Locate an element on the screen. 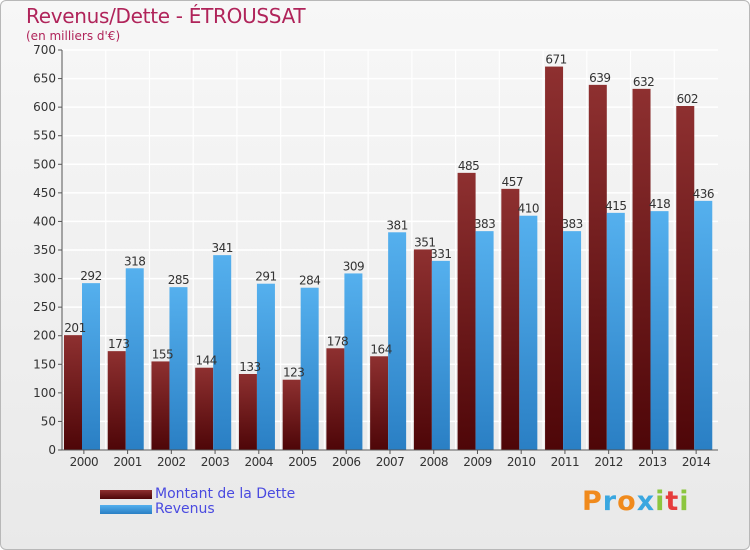  data-label: 284 is located at coordinates (309, 281).